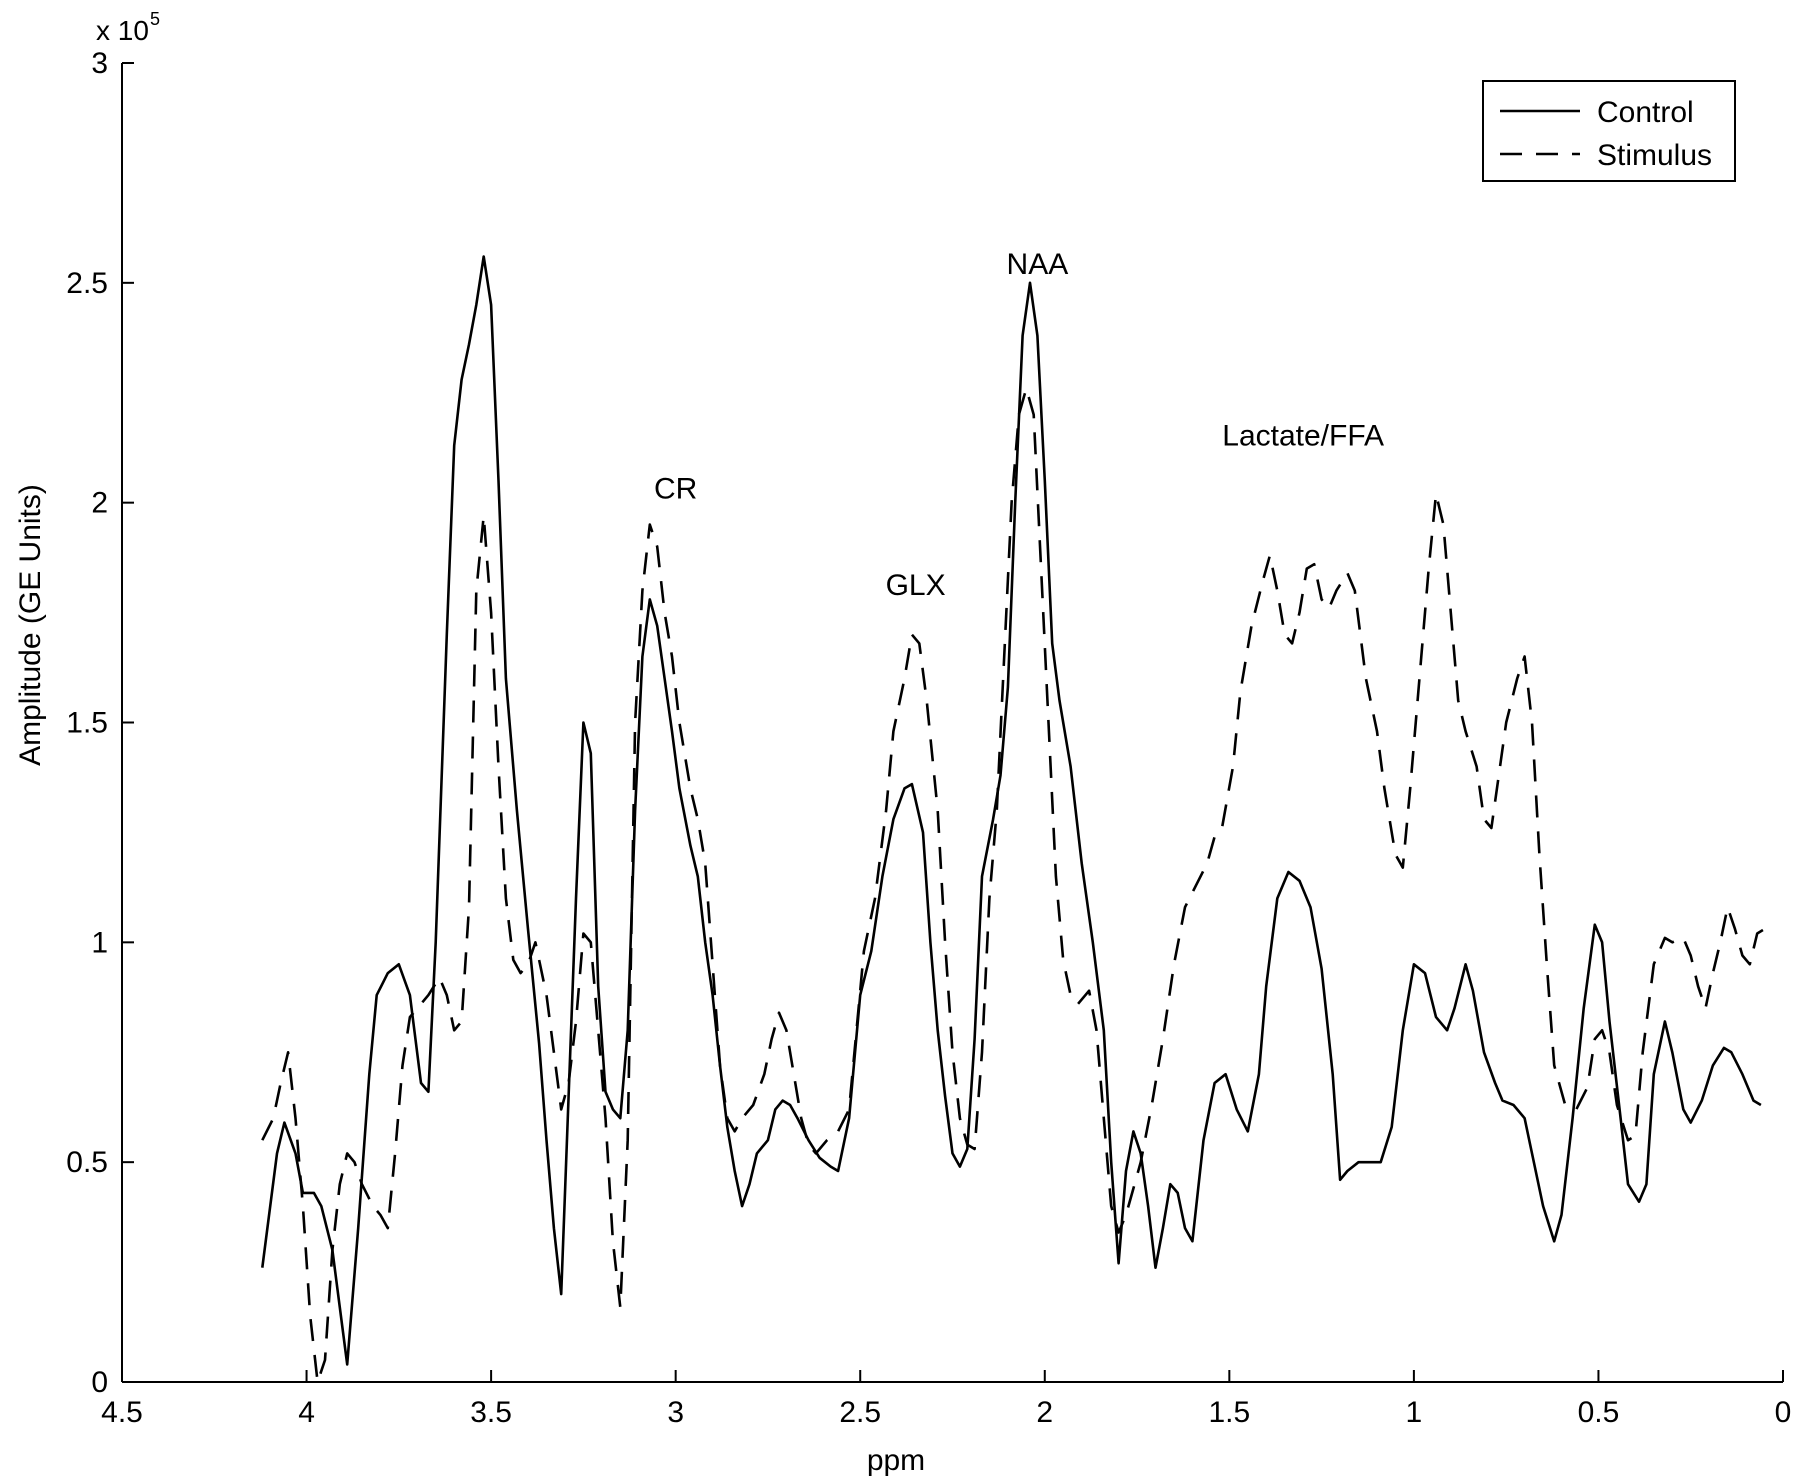  What do you see at coordinates (99, 503) in the screenshot?
I see `y-tick-label: 2` at bounding box center [99, 503].